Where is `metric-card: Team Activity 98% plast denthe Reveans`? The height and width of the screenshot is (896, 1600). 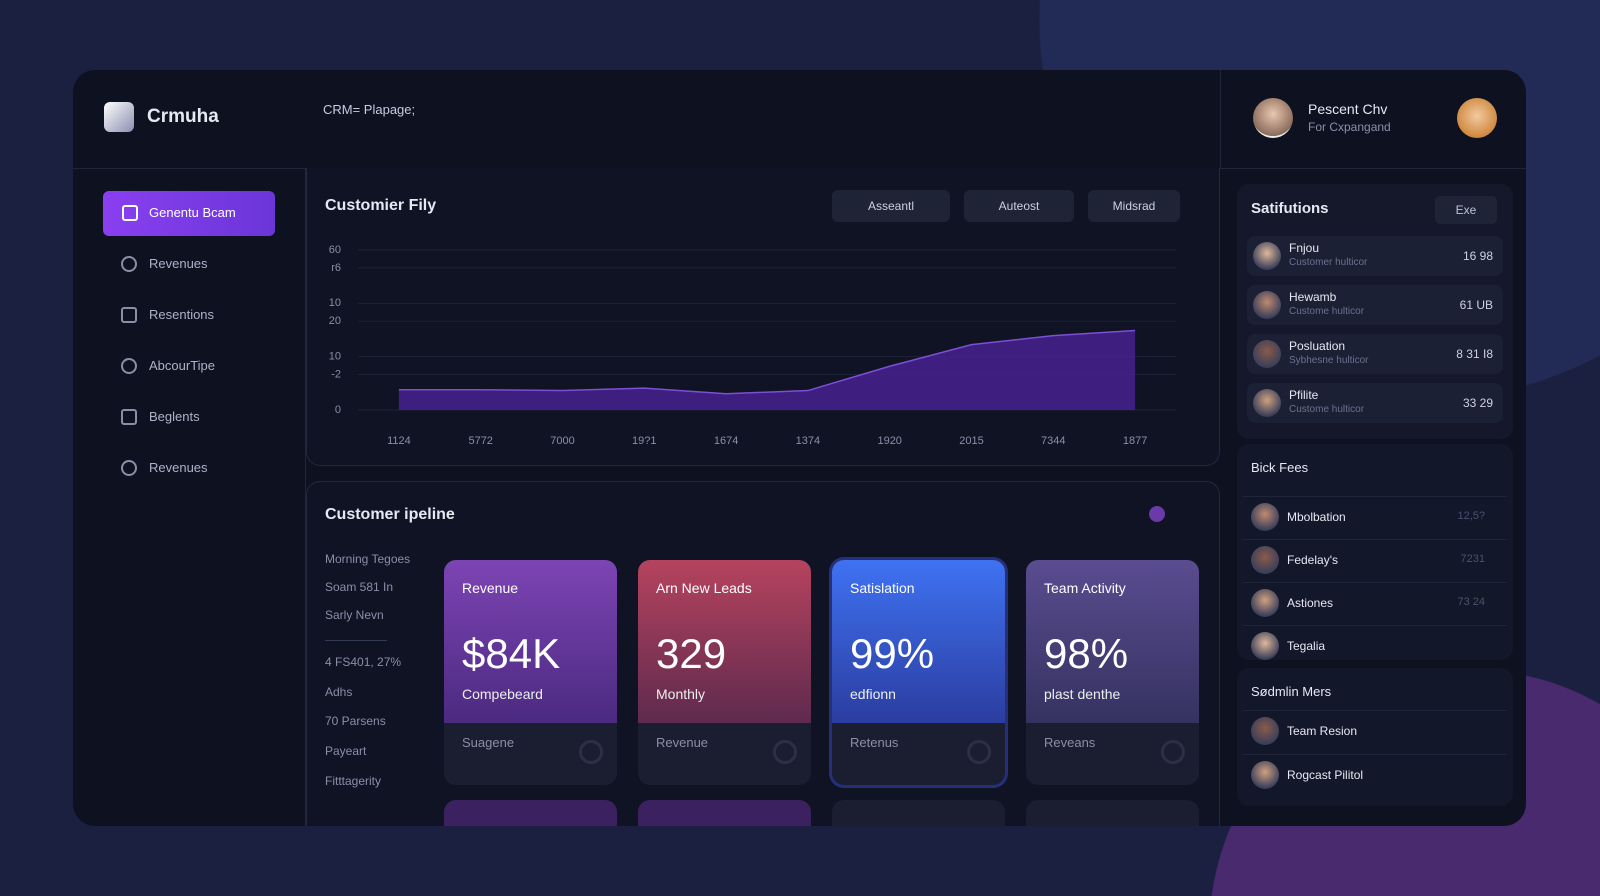 metric-card: Team Activity 98% plast denthe Reveans is located at coordinates (1112, 672).